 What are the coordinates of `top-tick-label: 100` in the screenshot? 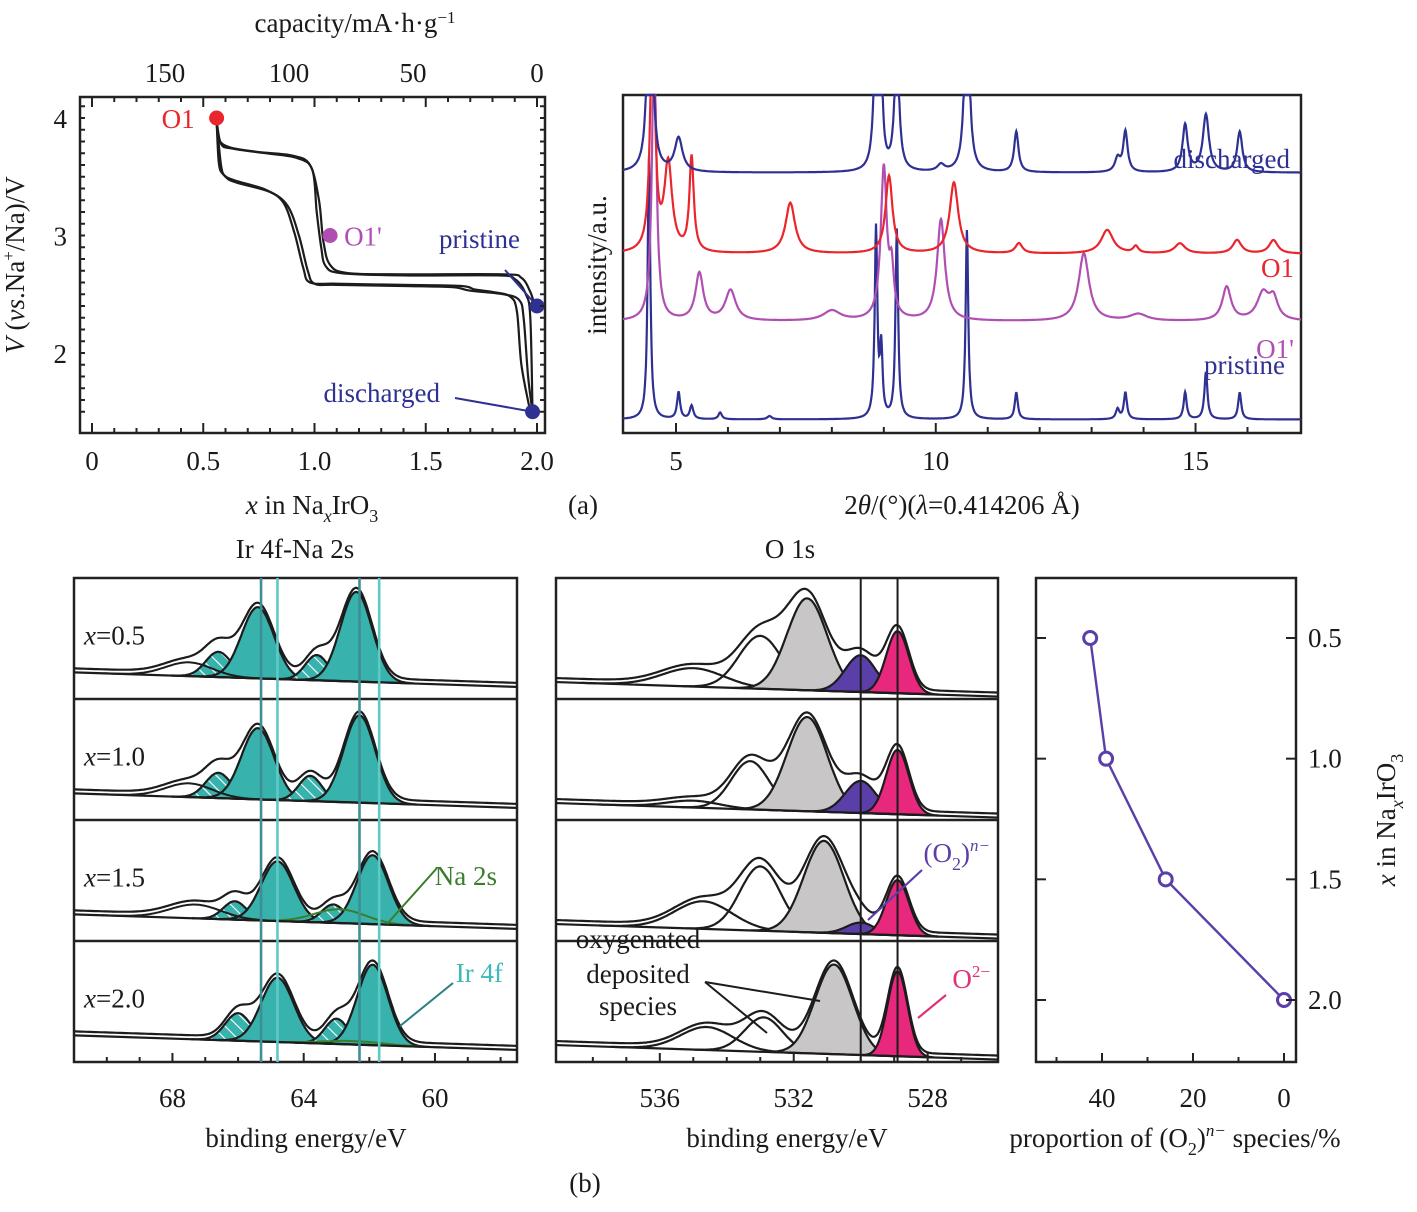 It's located at (289, 73).